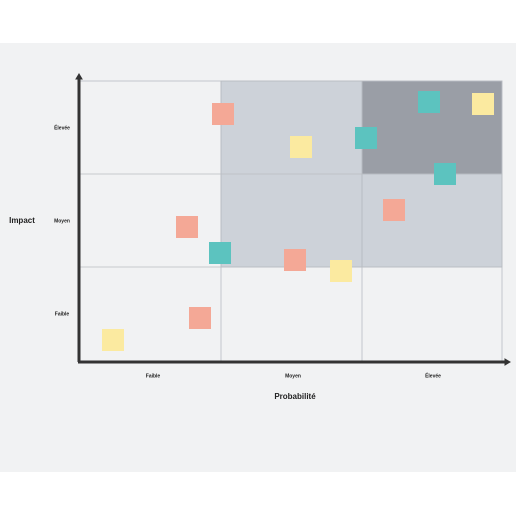  I want to click on y-label: Moyen, so click(62, 221).